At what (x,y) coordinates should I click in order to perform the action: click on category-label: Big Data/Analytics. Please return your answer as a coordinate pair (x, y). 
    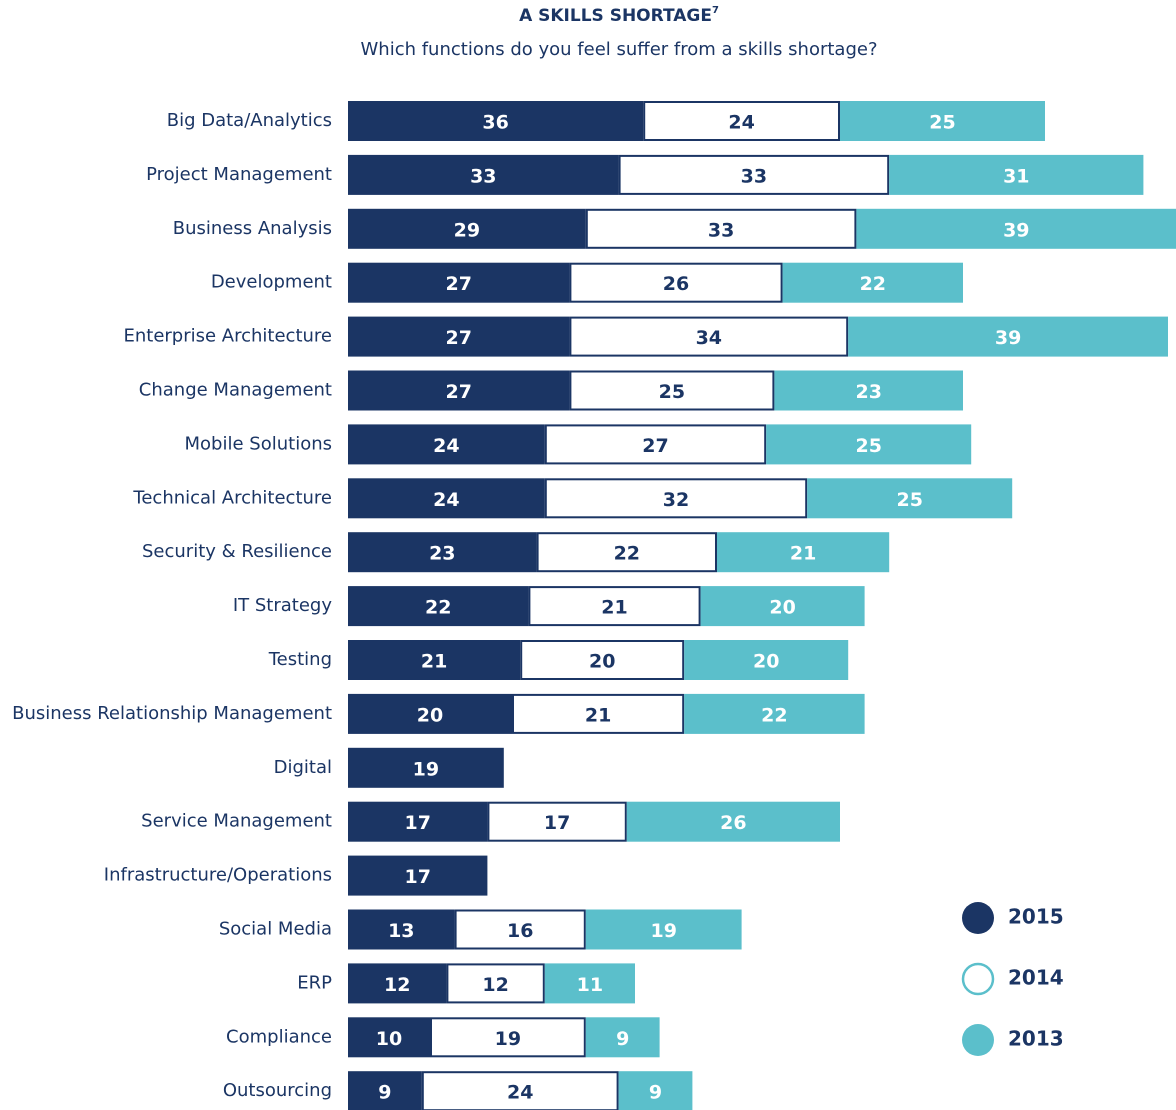
    Looking at the image, I should click on (249, 120).